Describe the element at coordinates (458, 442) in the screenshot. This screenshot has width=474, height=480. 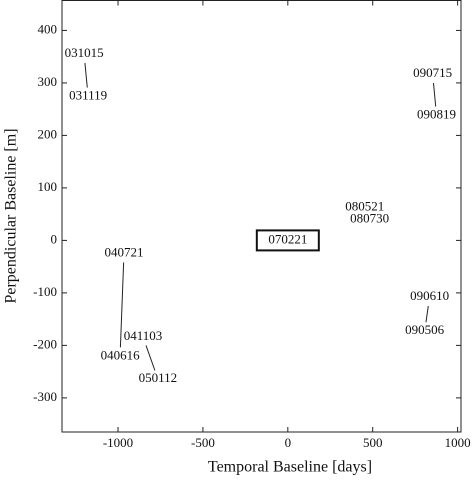
I see `x-tick-label: 1000` at that location.